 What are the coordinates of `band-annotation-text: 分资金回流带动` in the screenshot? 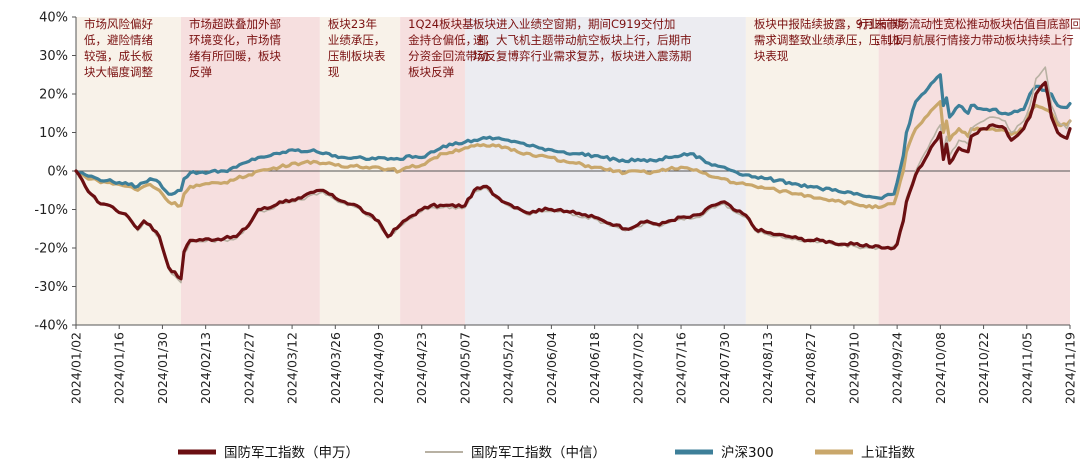 It's located at (448, 56).